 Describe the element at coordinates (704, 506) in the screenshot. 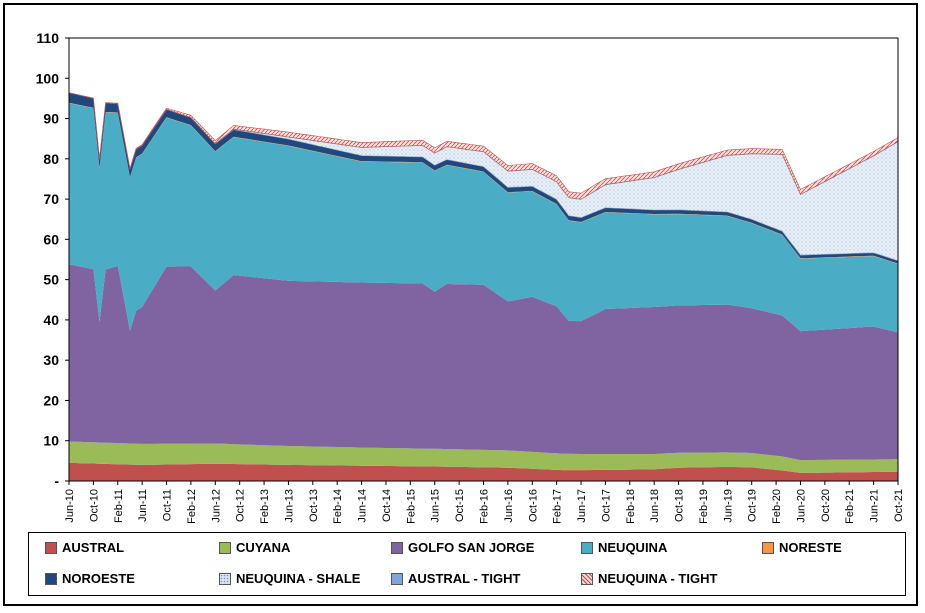

I see `x-tick-label: Feb-19` at that location.